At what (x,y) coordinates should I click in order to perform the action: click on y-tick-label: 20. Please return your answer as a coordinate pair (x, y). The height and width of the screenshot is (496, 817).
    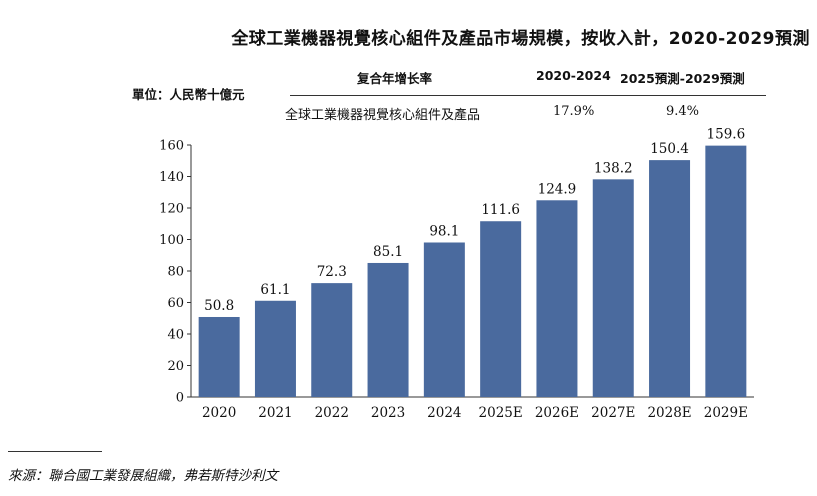
    Looking at the image, I should click on (175, 366).